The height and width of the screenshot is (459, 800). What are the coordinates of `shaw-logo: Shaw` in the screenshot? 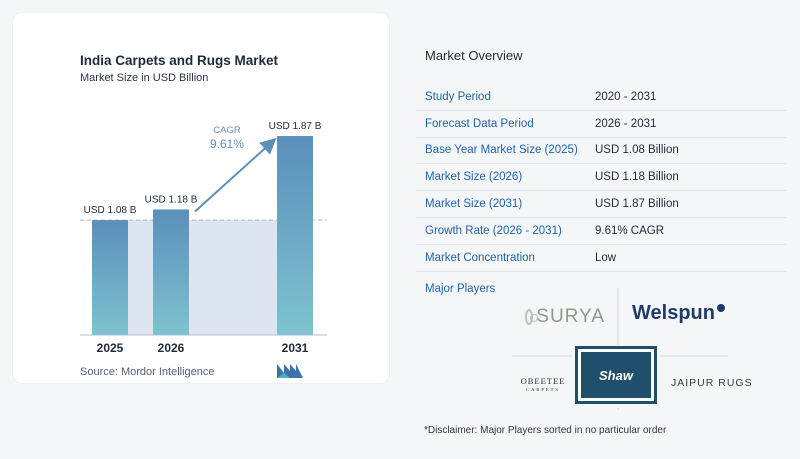 It's located at (616, 375).